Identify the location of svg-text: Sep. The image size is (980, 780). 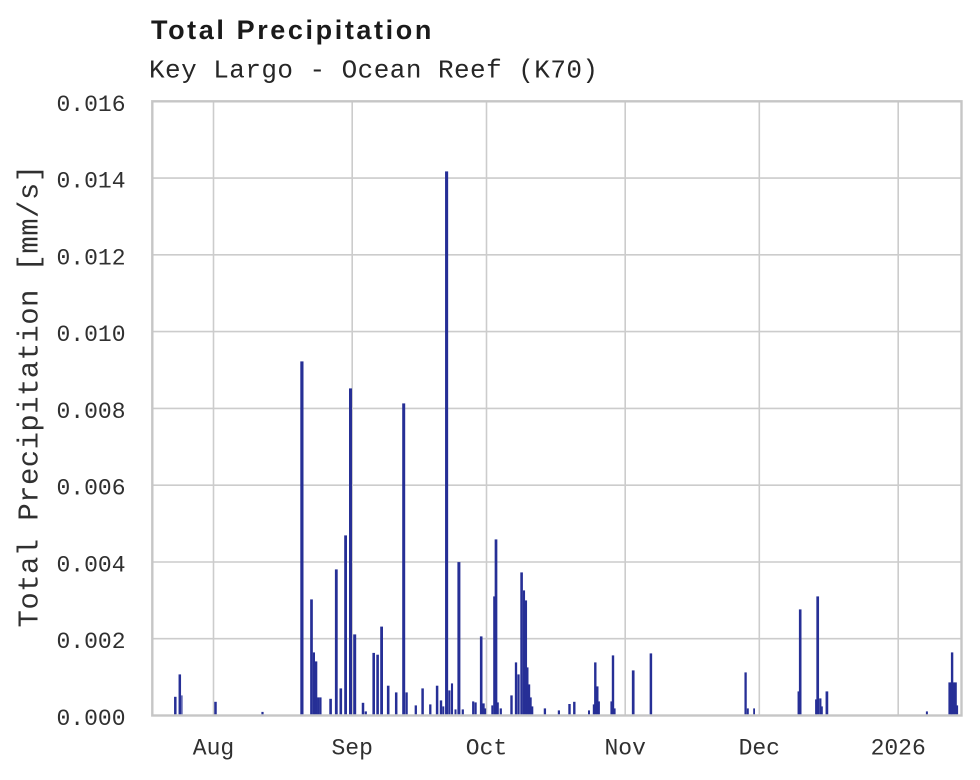
(351, 749).